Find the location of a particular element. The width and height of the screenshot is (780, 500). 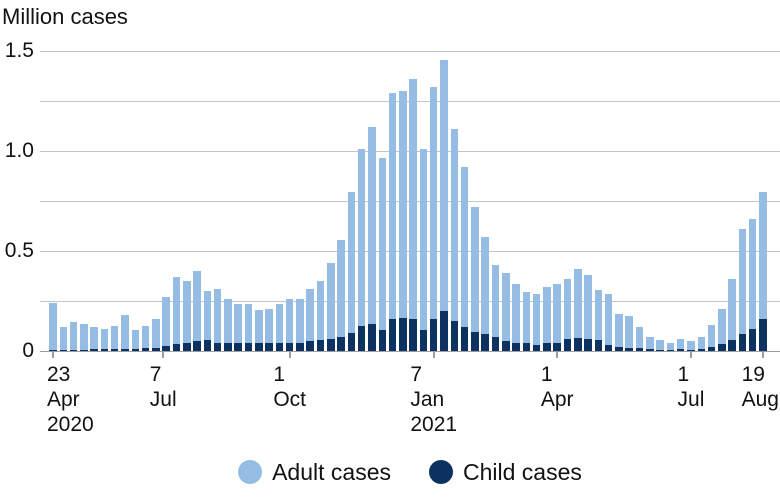

x-axis-baseline is located at coordinates (410, 351).